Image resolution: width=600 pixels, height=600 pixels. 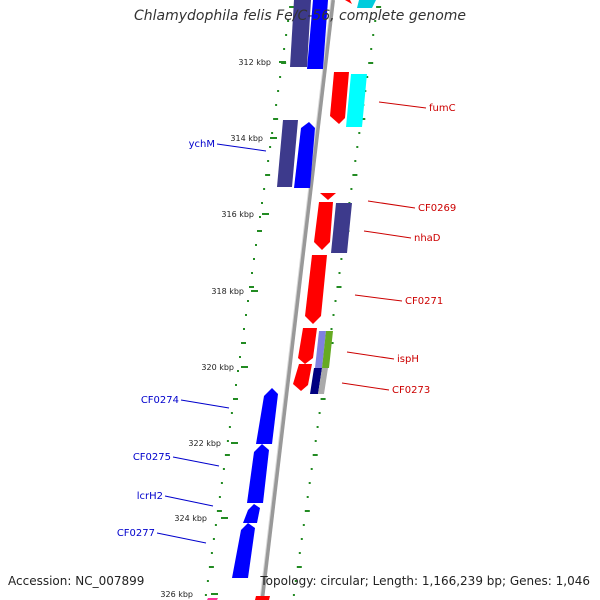 What do you see at coordinates (190, 518) in the screenshot?
I see `scale-label: 324 kbp` at bounding box center [190, 518].